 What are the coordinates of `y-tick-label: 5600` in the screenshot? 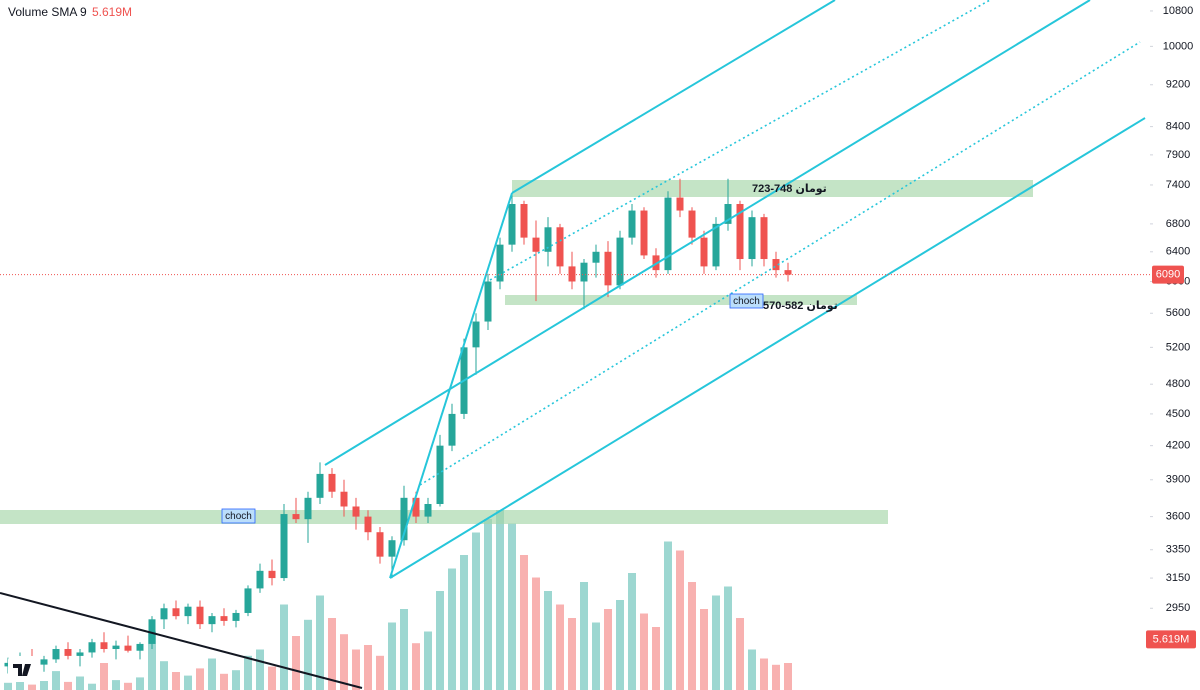 It's located at (1178, 313).